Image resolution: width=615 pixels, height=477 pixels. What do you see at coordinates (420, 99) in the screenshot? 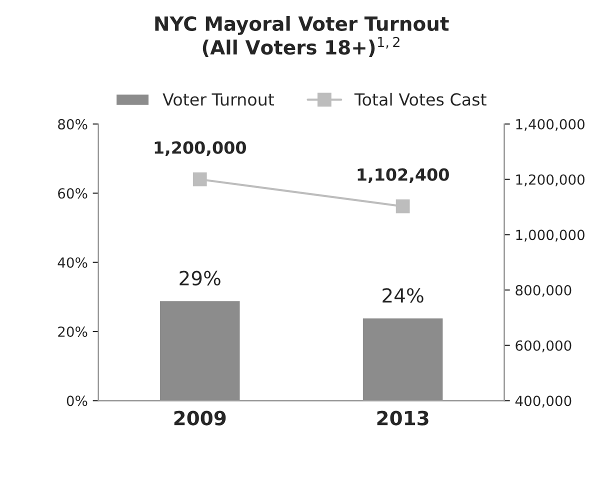
I see `legend-label: Total Votes Cast` at bounding box center [420, 99].